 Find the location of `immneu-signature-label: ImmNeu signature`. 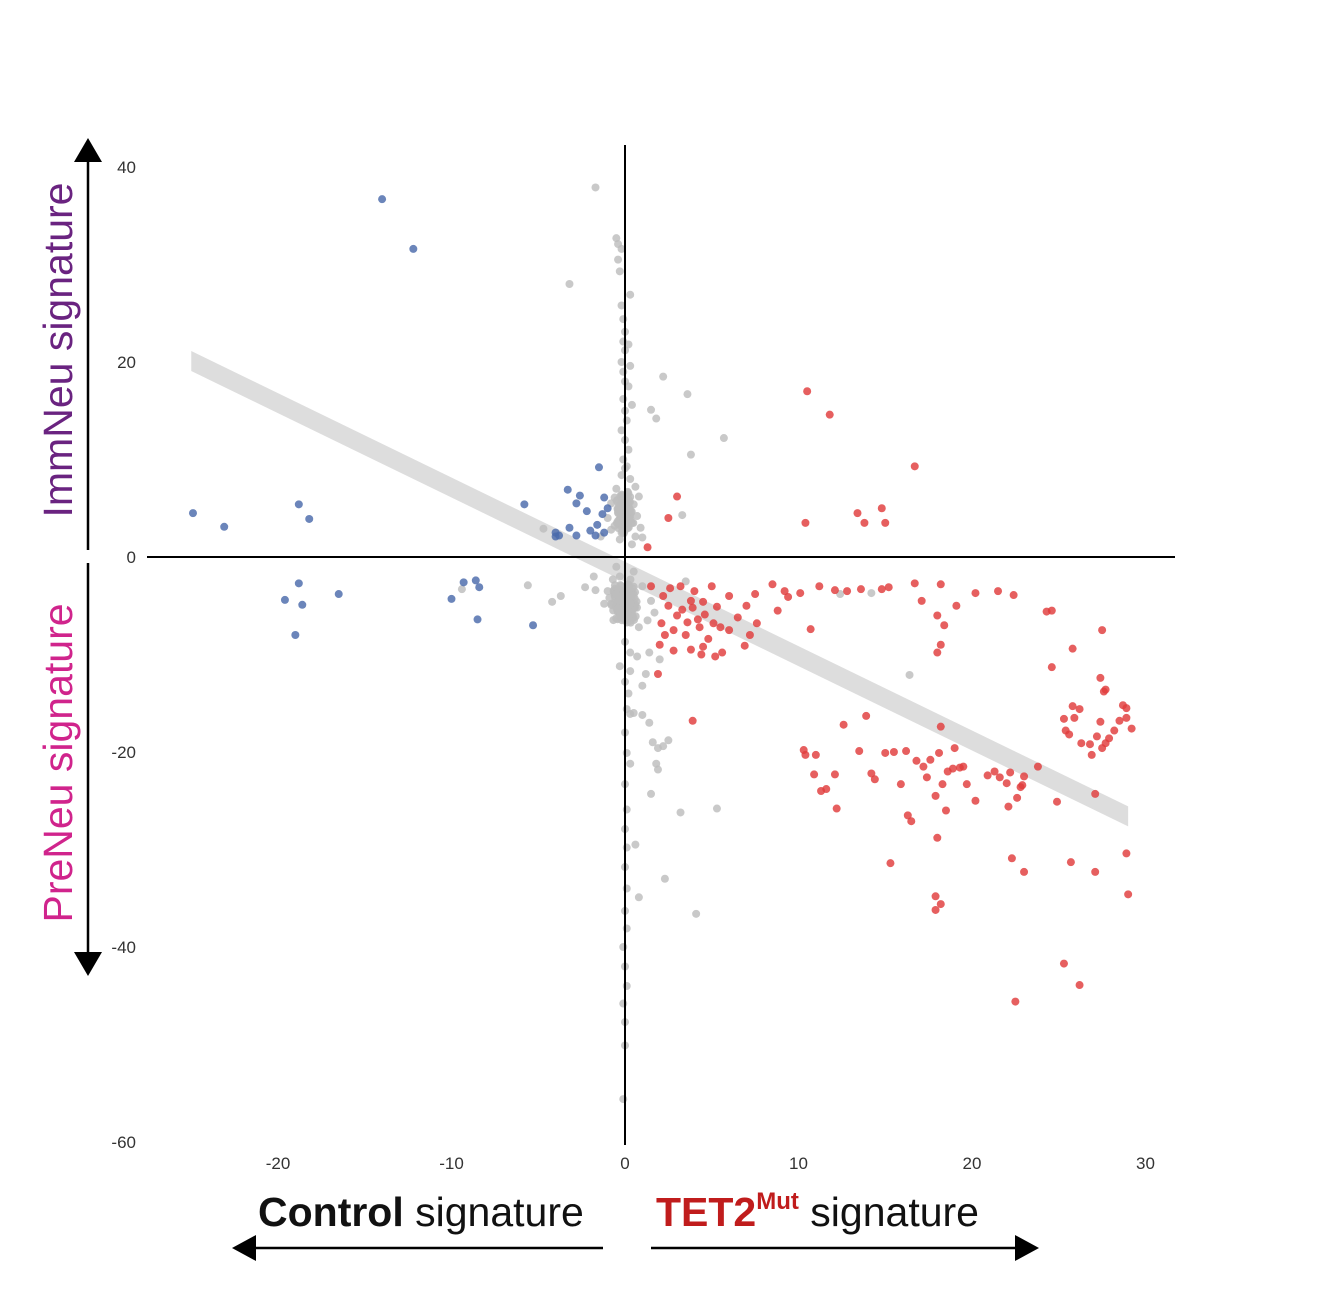

immneu-signature-label: ImmNeu signature is located at coordinates (58, 350).